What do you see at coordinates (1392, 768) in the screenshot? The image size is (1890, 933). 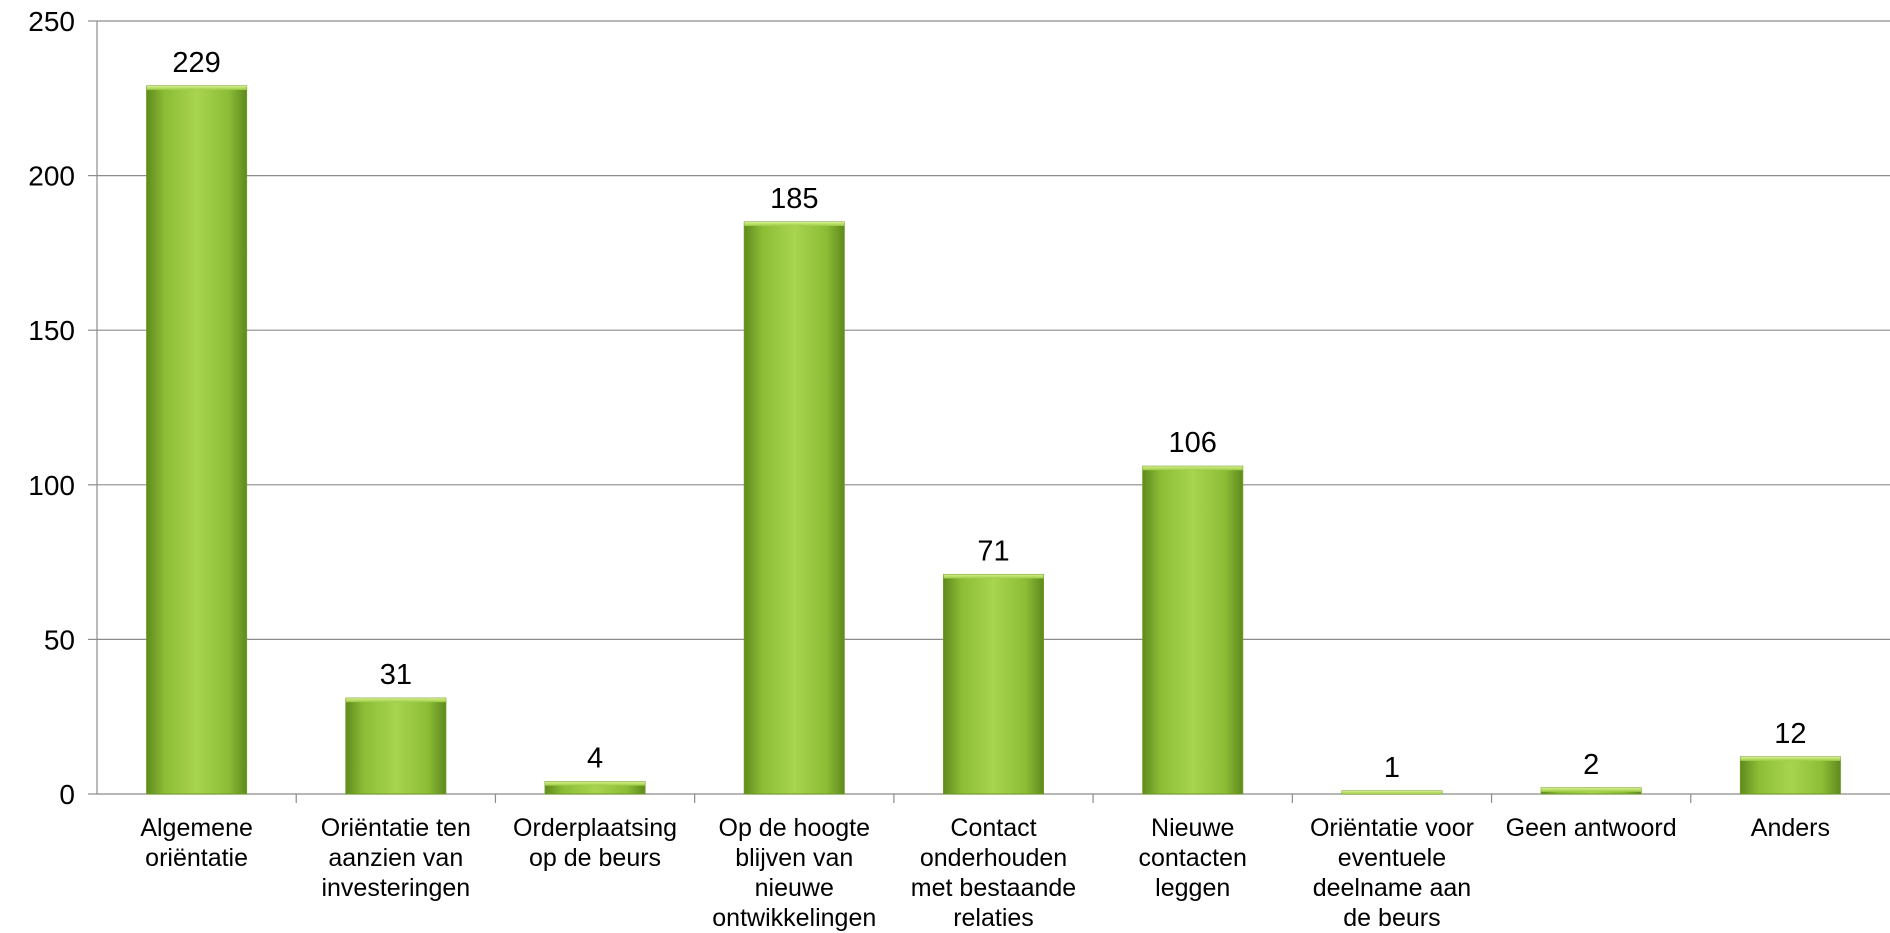 I see `data-label: 1` at bounding box center [1392, 768].